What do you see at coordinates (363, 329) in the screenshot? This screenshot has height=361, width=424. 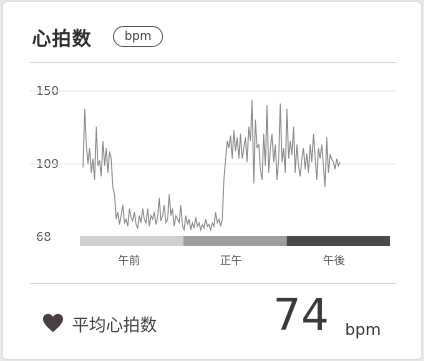 I see `average-heart-rate-unit: bpm` at bounding box center [363, 329].